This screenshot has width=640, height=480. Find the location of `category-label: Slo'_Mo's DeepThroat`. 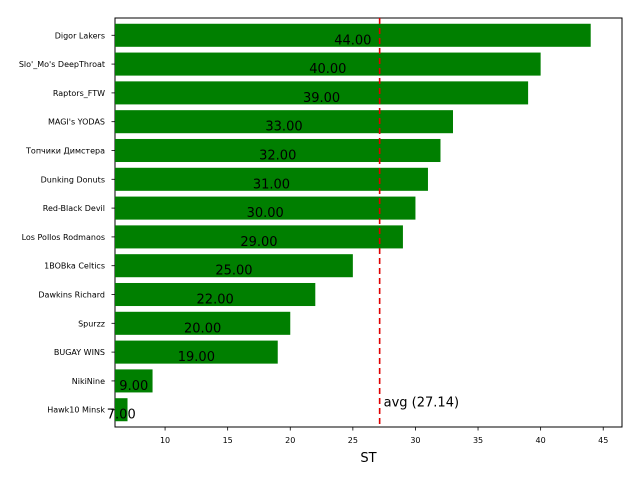

category-label: Slo'_Mo's DeepThroat is located at coordinates (62, 64).